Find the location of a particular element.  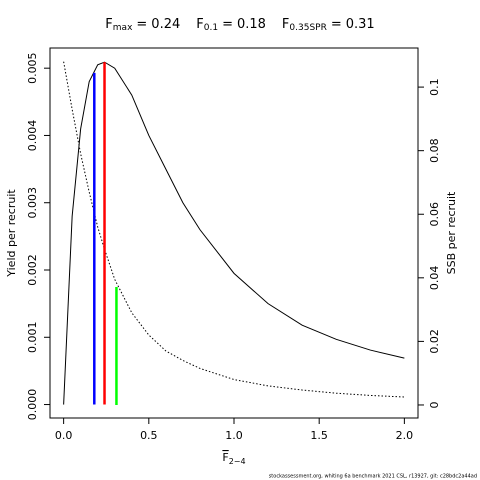

title-subscript: 0.1 is located at coordinates (211, 28).